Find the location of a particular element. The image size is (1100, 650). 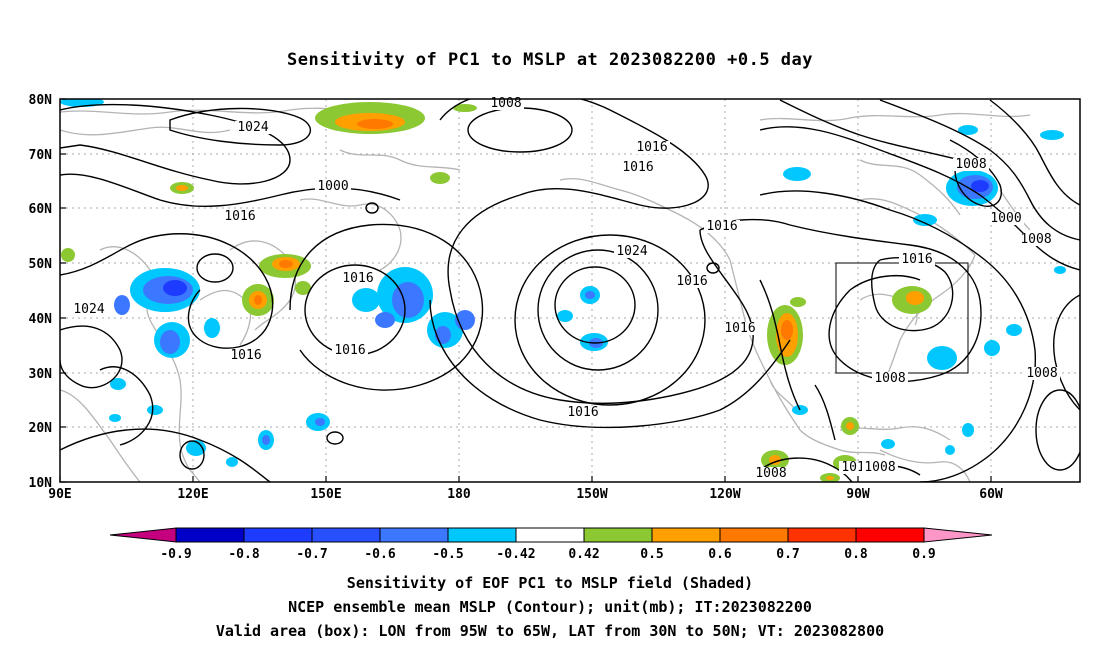

lon-tick-label: 150E is located at coordinates (325, 494).